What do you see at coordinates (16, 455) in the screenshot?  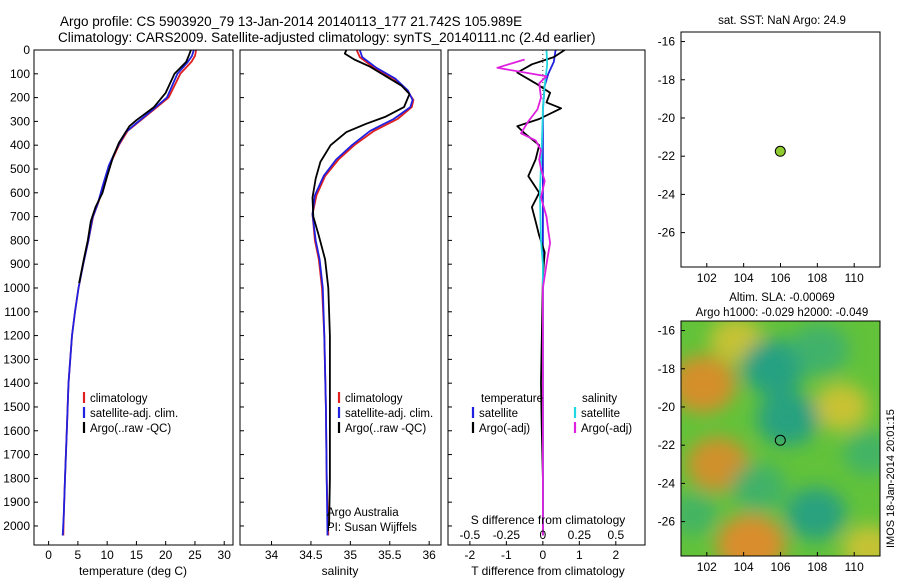 I see `depth-tick-label: 1700` at bounding box center [16, 455].